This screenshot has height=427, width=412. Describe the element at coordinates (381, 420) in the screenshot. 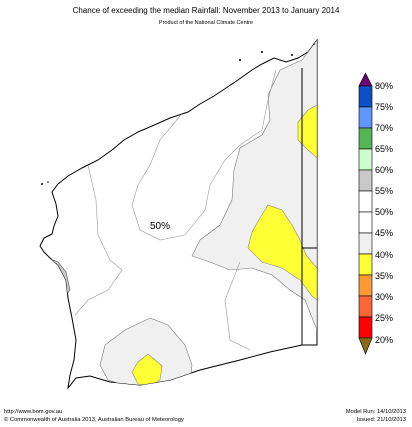

I see `footer-issued: Issued: 21/10/2013` at that location.